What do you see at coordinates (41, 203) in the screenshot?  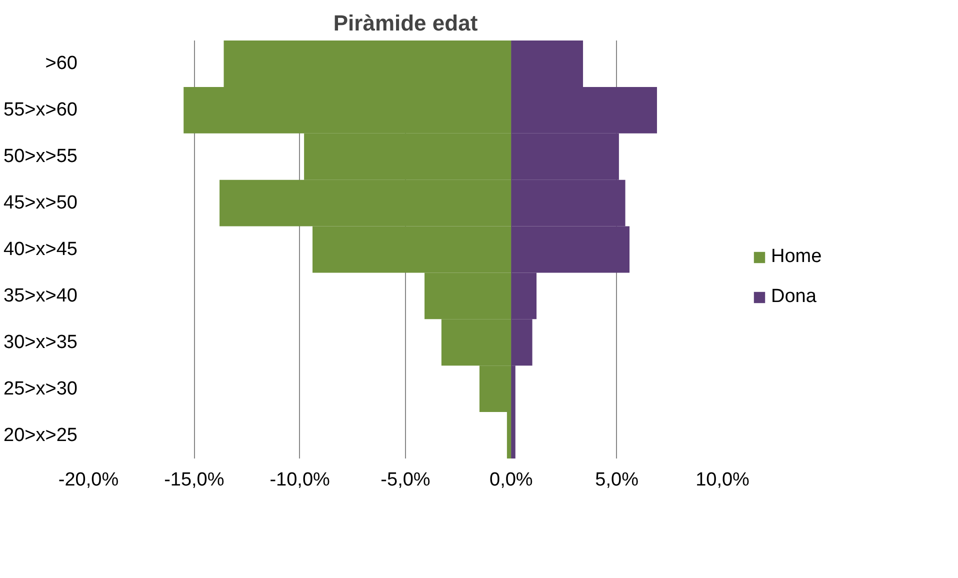 I see `y-tick-label: 45>x>50` at bounding box center [41, 203].